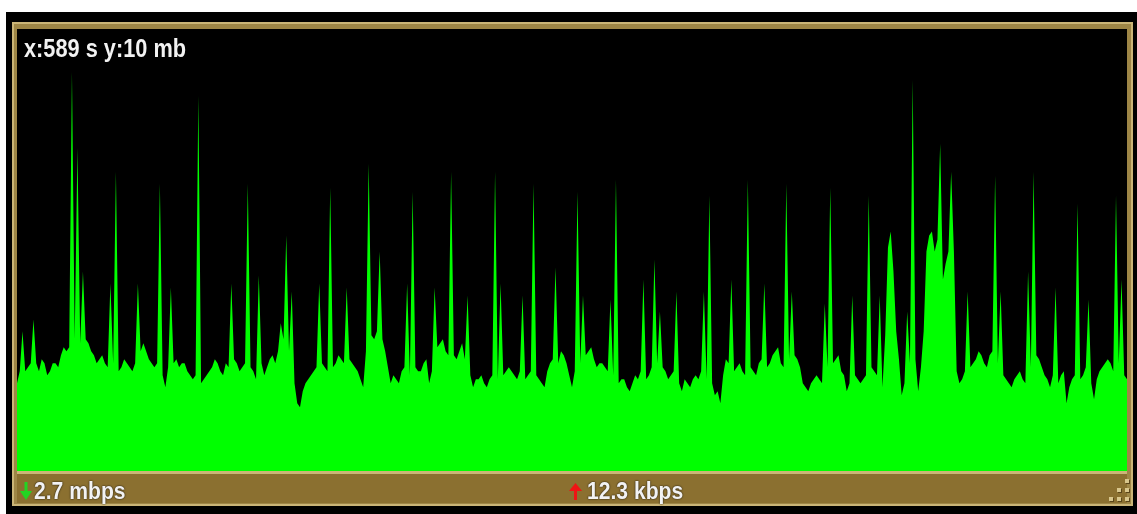 The image size is (1137, 514). Describe the element at coordinates (635, 490) in the screenshot. I see `text: 12.3 kbps` at that location.